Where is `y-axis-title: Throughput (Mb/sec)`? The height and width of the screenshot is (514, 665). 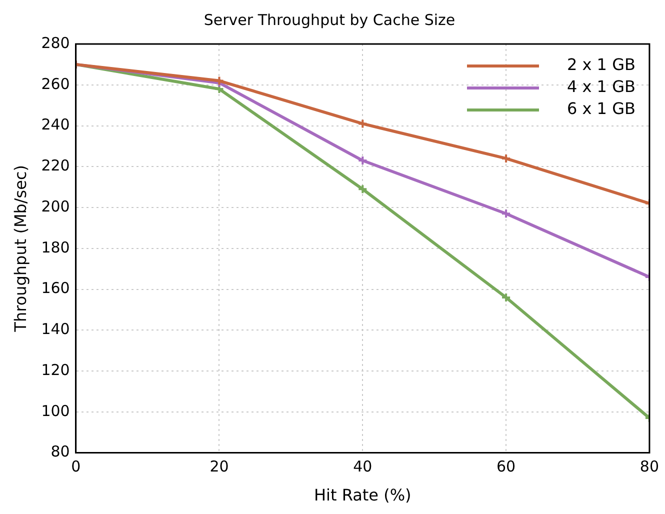 y-axis-title: Throughput (Mb/sec) is located at coordinates (20, 248).